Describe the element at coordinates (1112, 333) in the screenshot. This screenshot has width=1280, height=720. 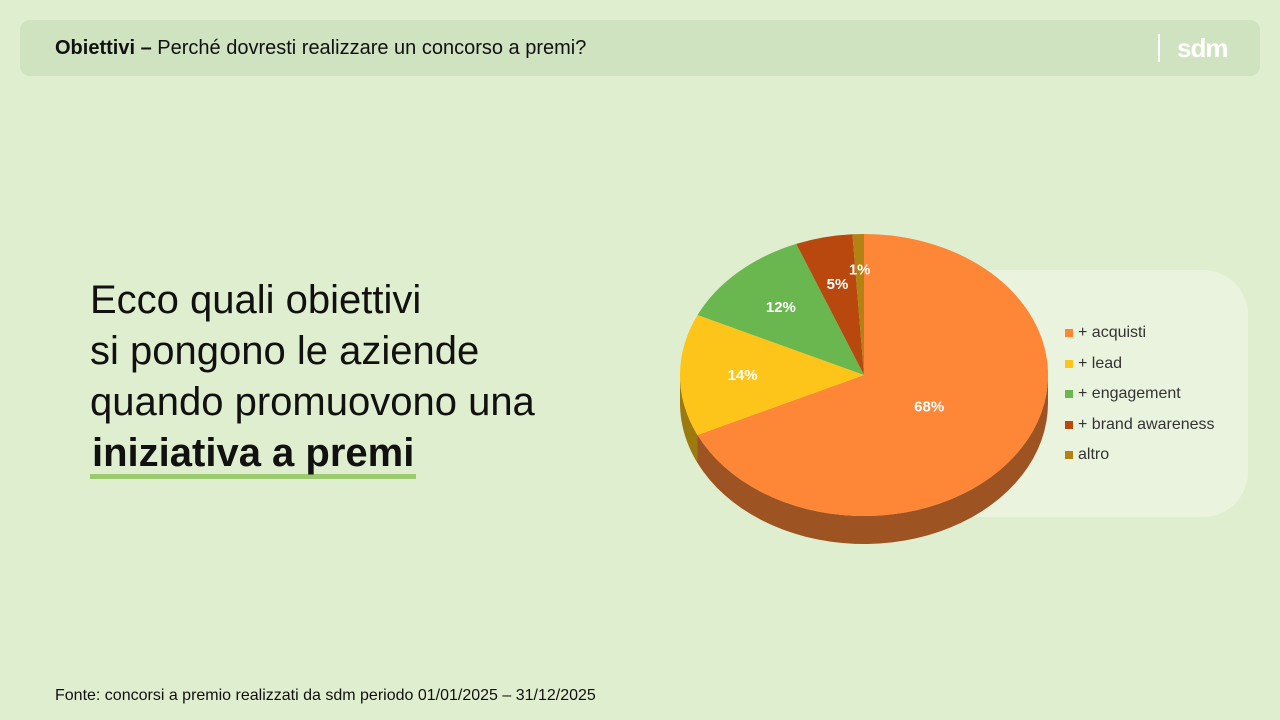
I see `legend-label: + acquisti` at that location.